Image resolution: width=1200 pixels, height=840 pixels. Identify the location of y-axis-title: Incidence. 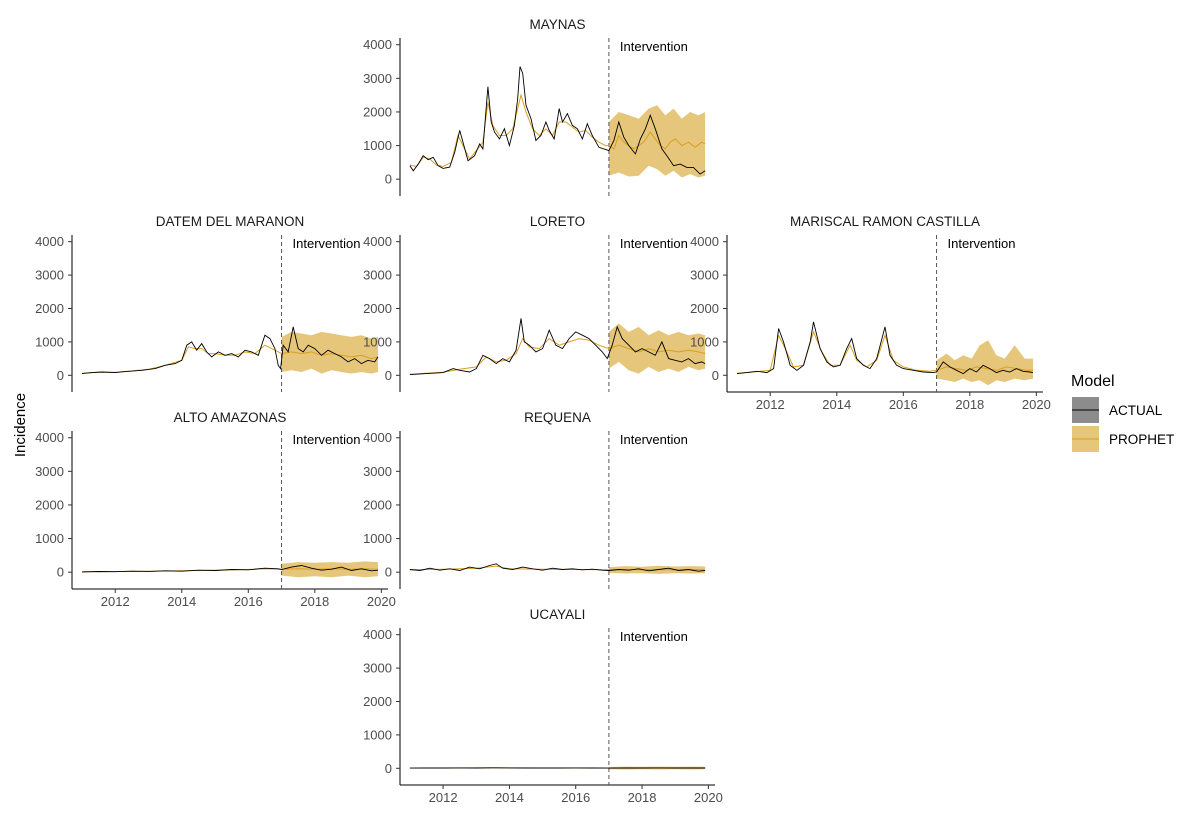
(20, 425).